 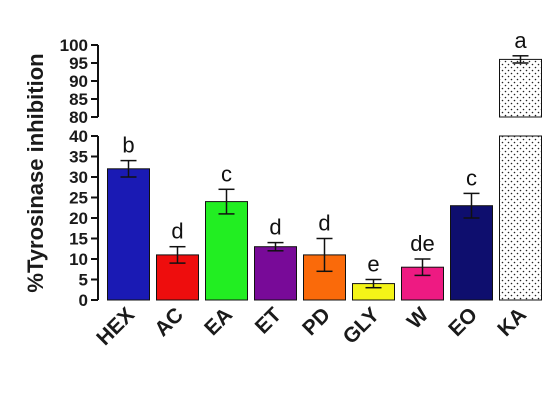 What do you see at coordinates (83, 300) in the screenshot?
I see `y-tick-label: 0` at bounding box center [83, 300].